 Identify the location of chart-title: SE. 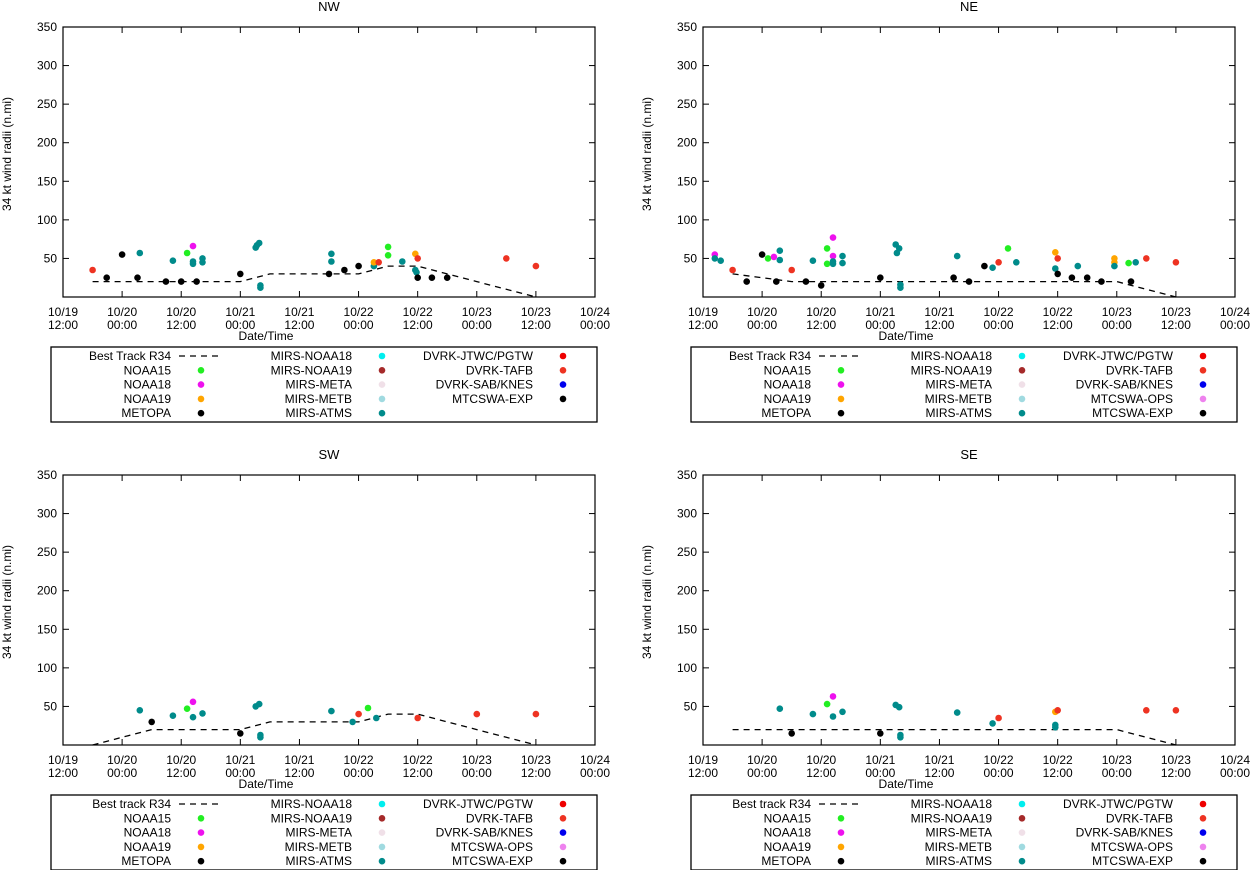
(969, 454).